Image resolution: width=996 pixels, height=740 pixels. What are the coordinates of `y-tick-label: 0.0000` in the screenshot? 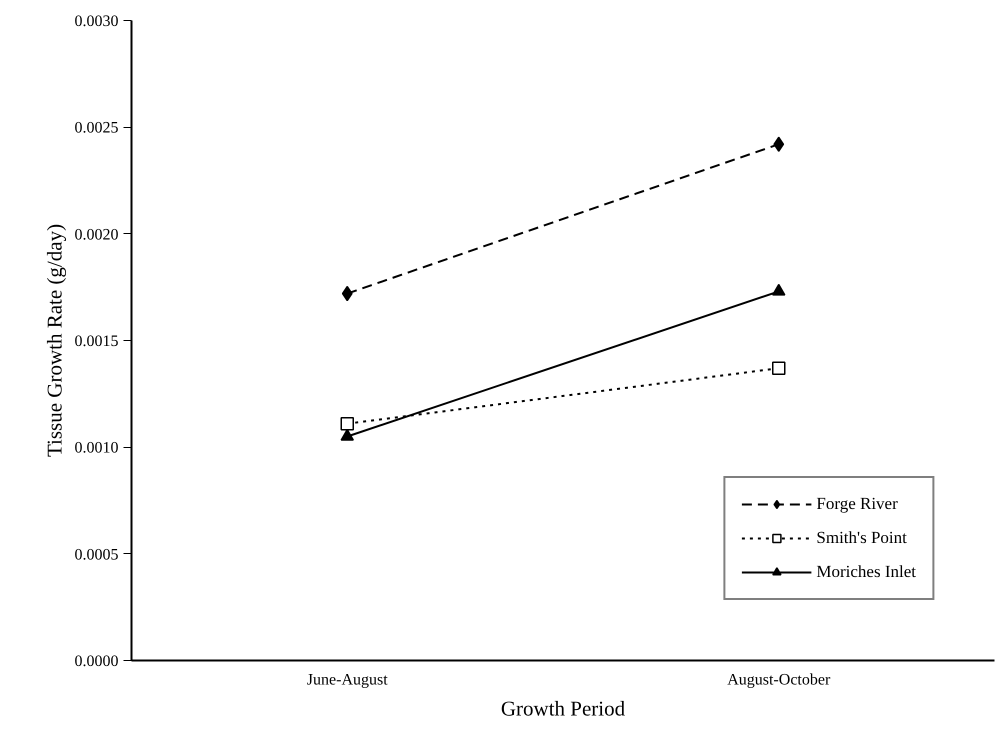 It's located at (96, 661).